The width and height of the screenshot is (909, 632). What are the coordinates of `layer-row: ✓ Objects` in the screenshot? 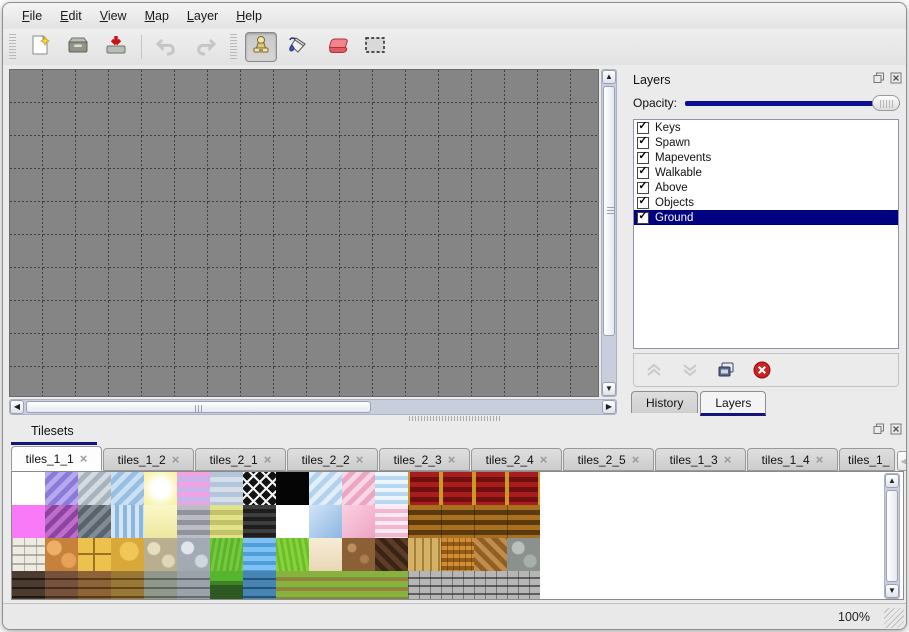 It's located at (766, 202).